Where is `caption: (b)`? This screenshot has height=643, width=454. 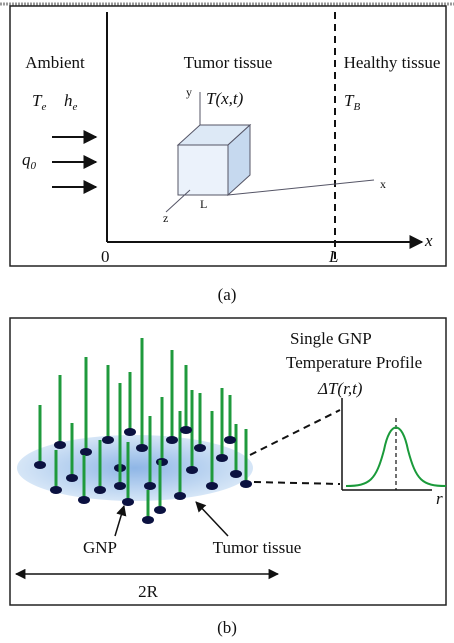
caption: (b) is located at coordinates (227, 627).